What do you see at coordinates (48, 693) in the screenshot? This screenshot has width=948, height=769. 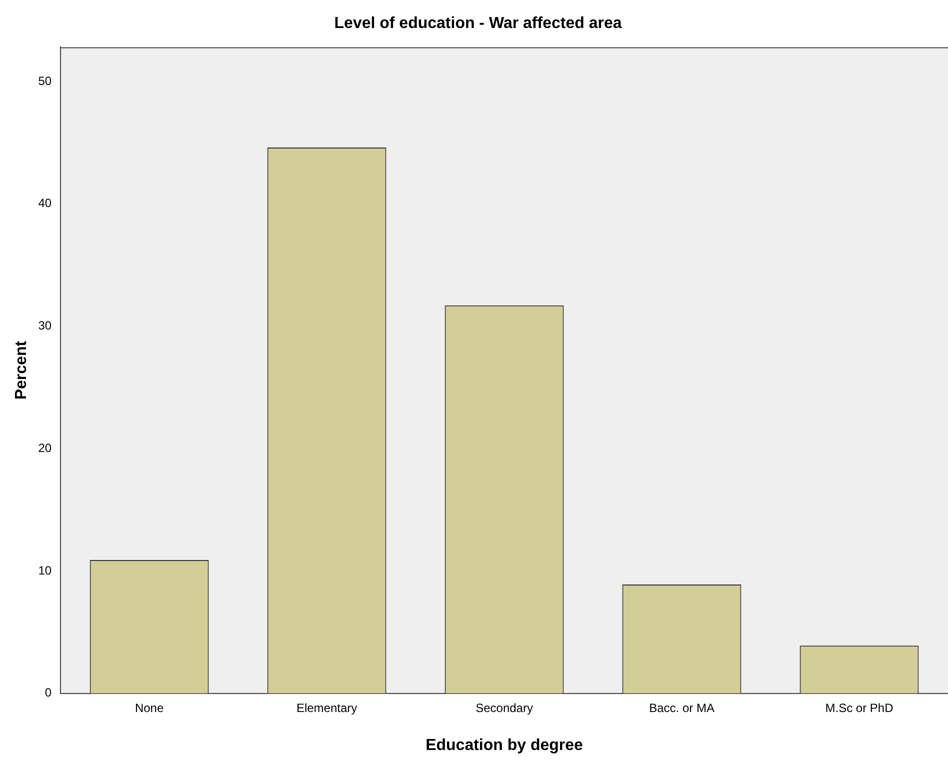 I see `y-tick-label: 0` at bounding box center [48, 693].